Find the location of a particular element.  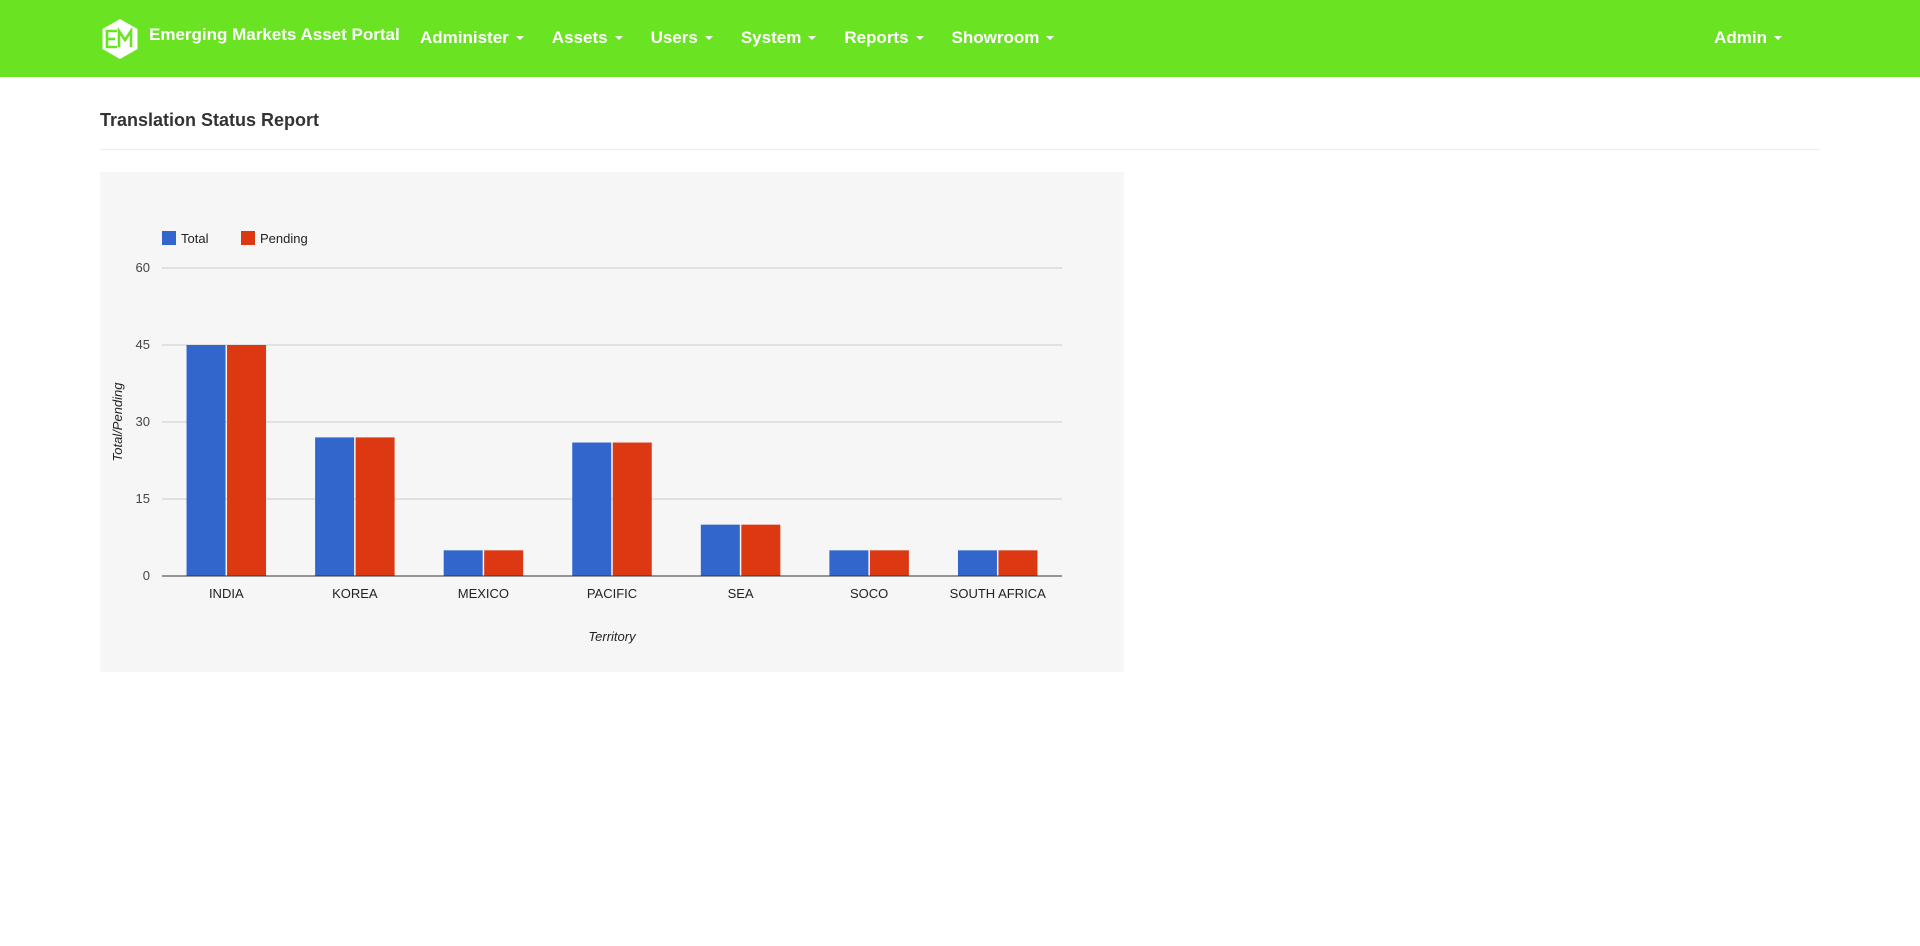

x-tick-label: MEXICO is located at coordinates (483, 593).